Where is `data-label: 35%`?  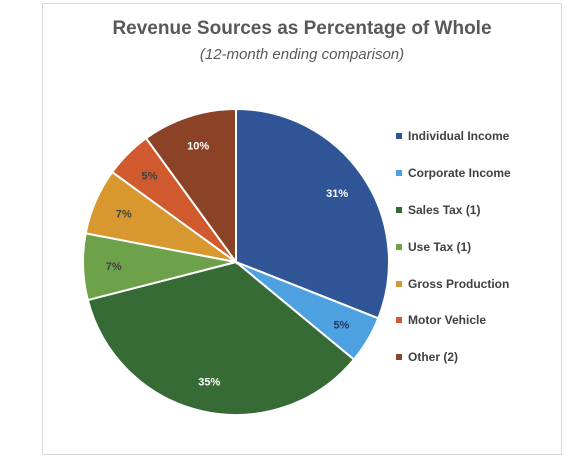
data-label: 35% is located at coordinates (209, 383).